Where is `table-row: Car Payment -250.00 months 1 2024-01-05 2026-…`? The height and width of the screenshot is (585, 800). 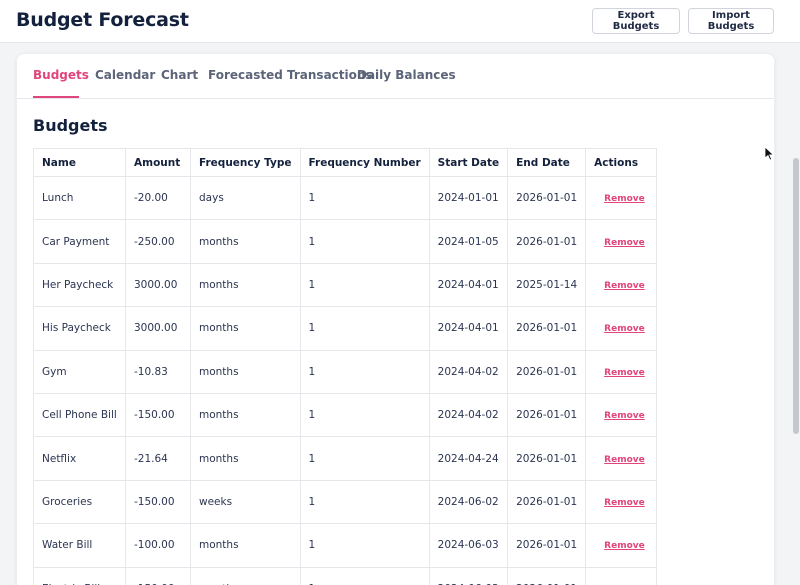
table-row: Car Payment -250.00 months 1 2024-01-05 2026-… is located at coordinates (345, 241).